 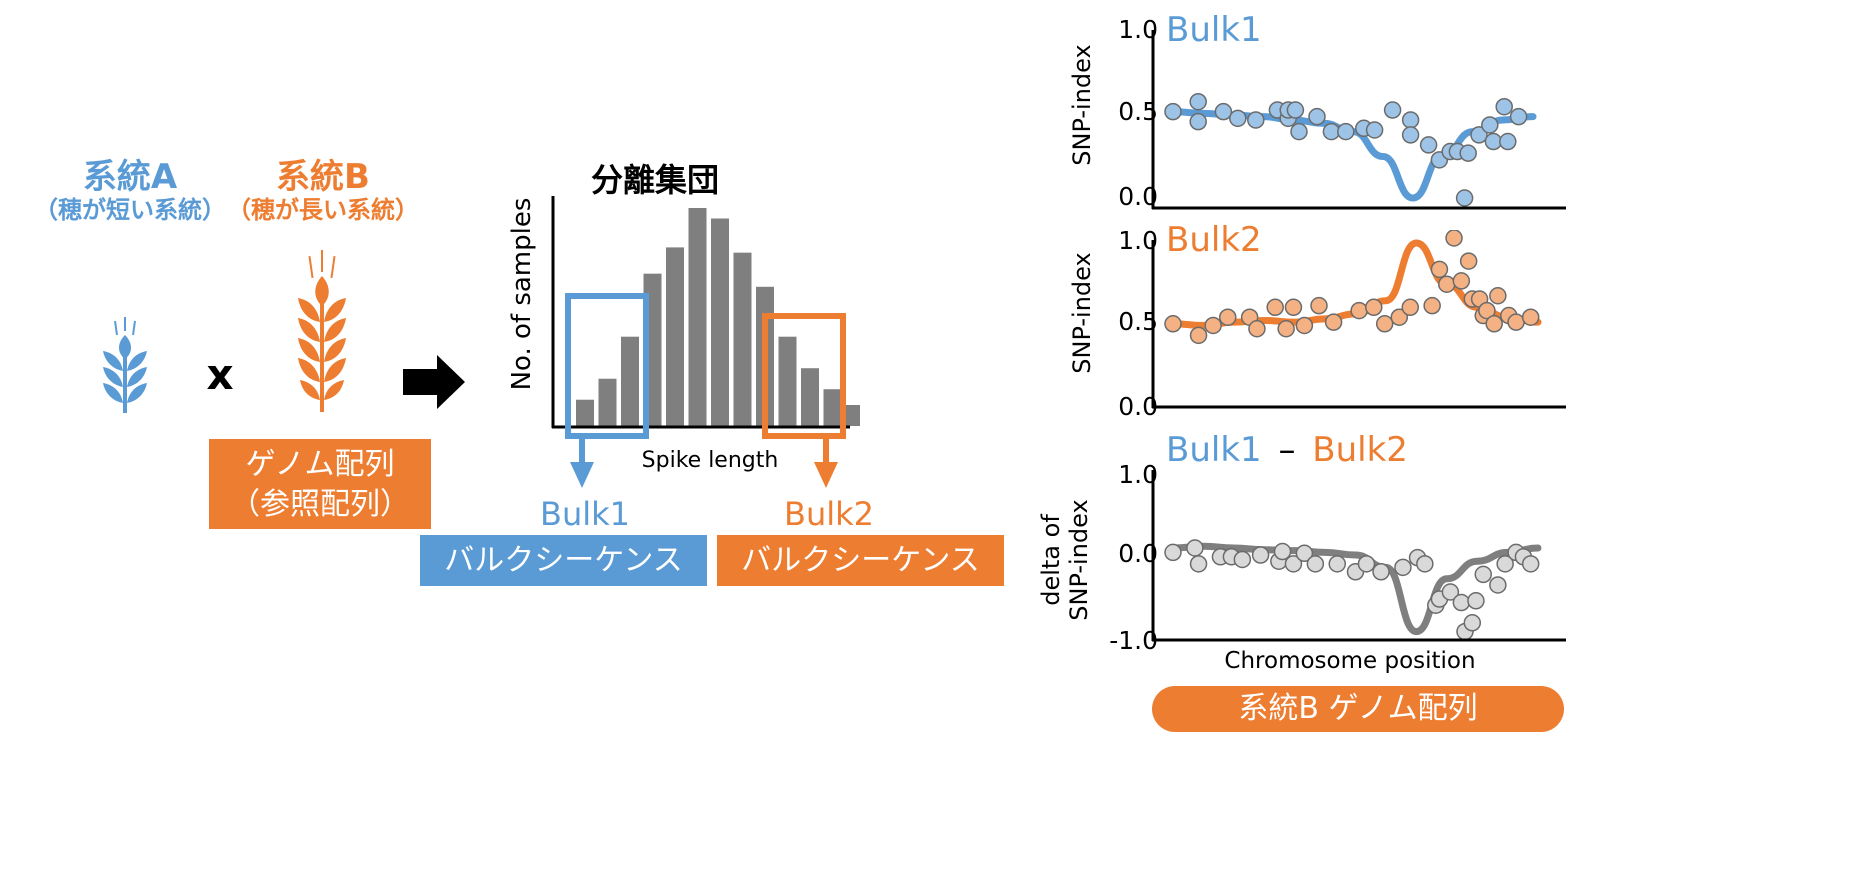 I want to click on bulk-selection-overlay, so click(x=705, y=390).